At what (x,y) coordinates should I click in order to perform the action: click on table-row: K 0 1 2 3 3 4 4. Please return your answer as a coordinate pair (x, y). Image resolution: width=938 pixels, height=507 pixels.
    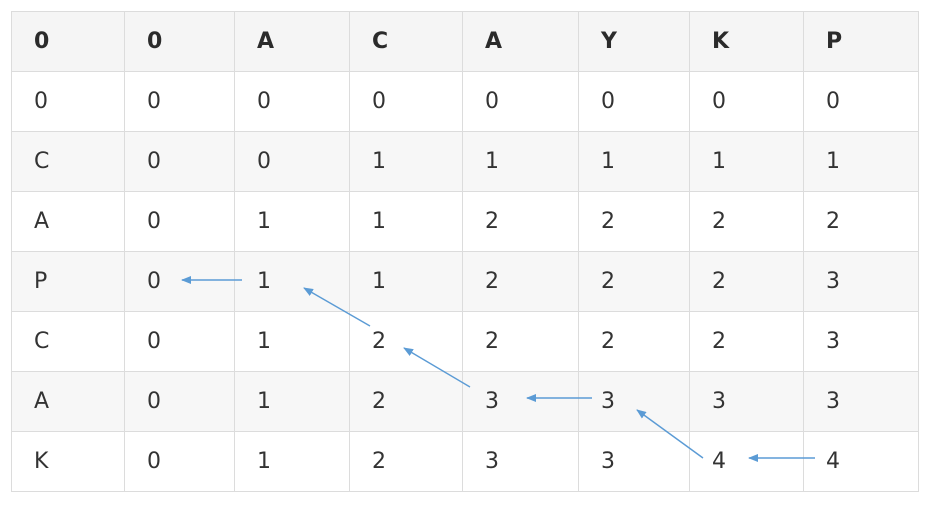
    Looking at the image, I should click on (465, 461).